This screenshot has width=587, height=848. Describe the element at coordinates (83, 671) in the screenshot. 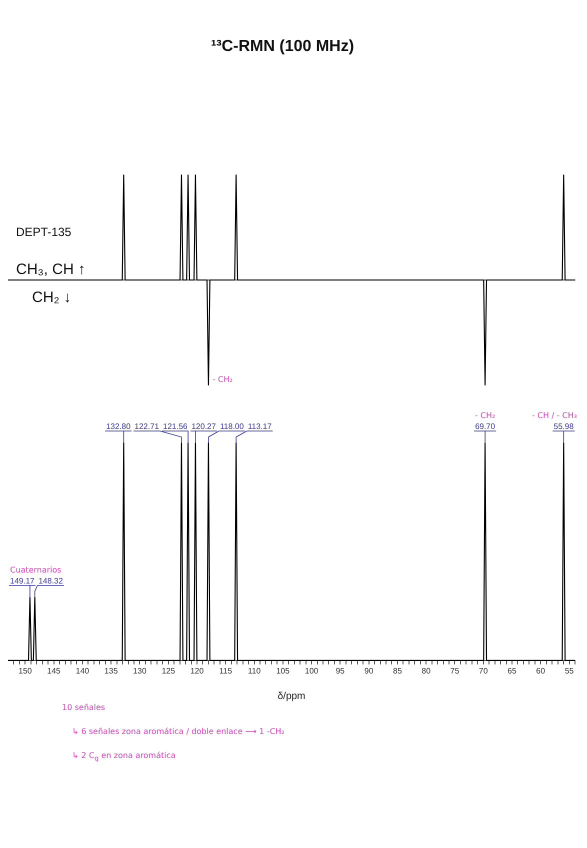

I see `x-tick-label: 140` at that location.